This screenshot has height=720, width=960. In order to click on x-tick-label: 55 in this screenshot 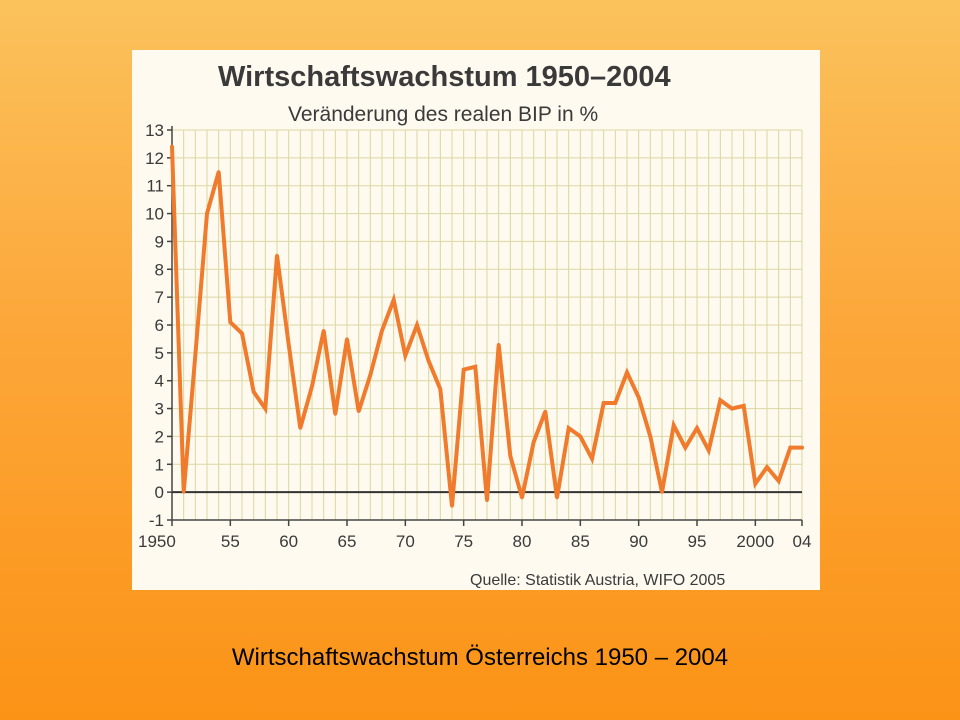, I will do `click(230, 541)`.